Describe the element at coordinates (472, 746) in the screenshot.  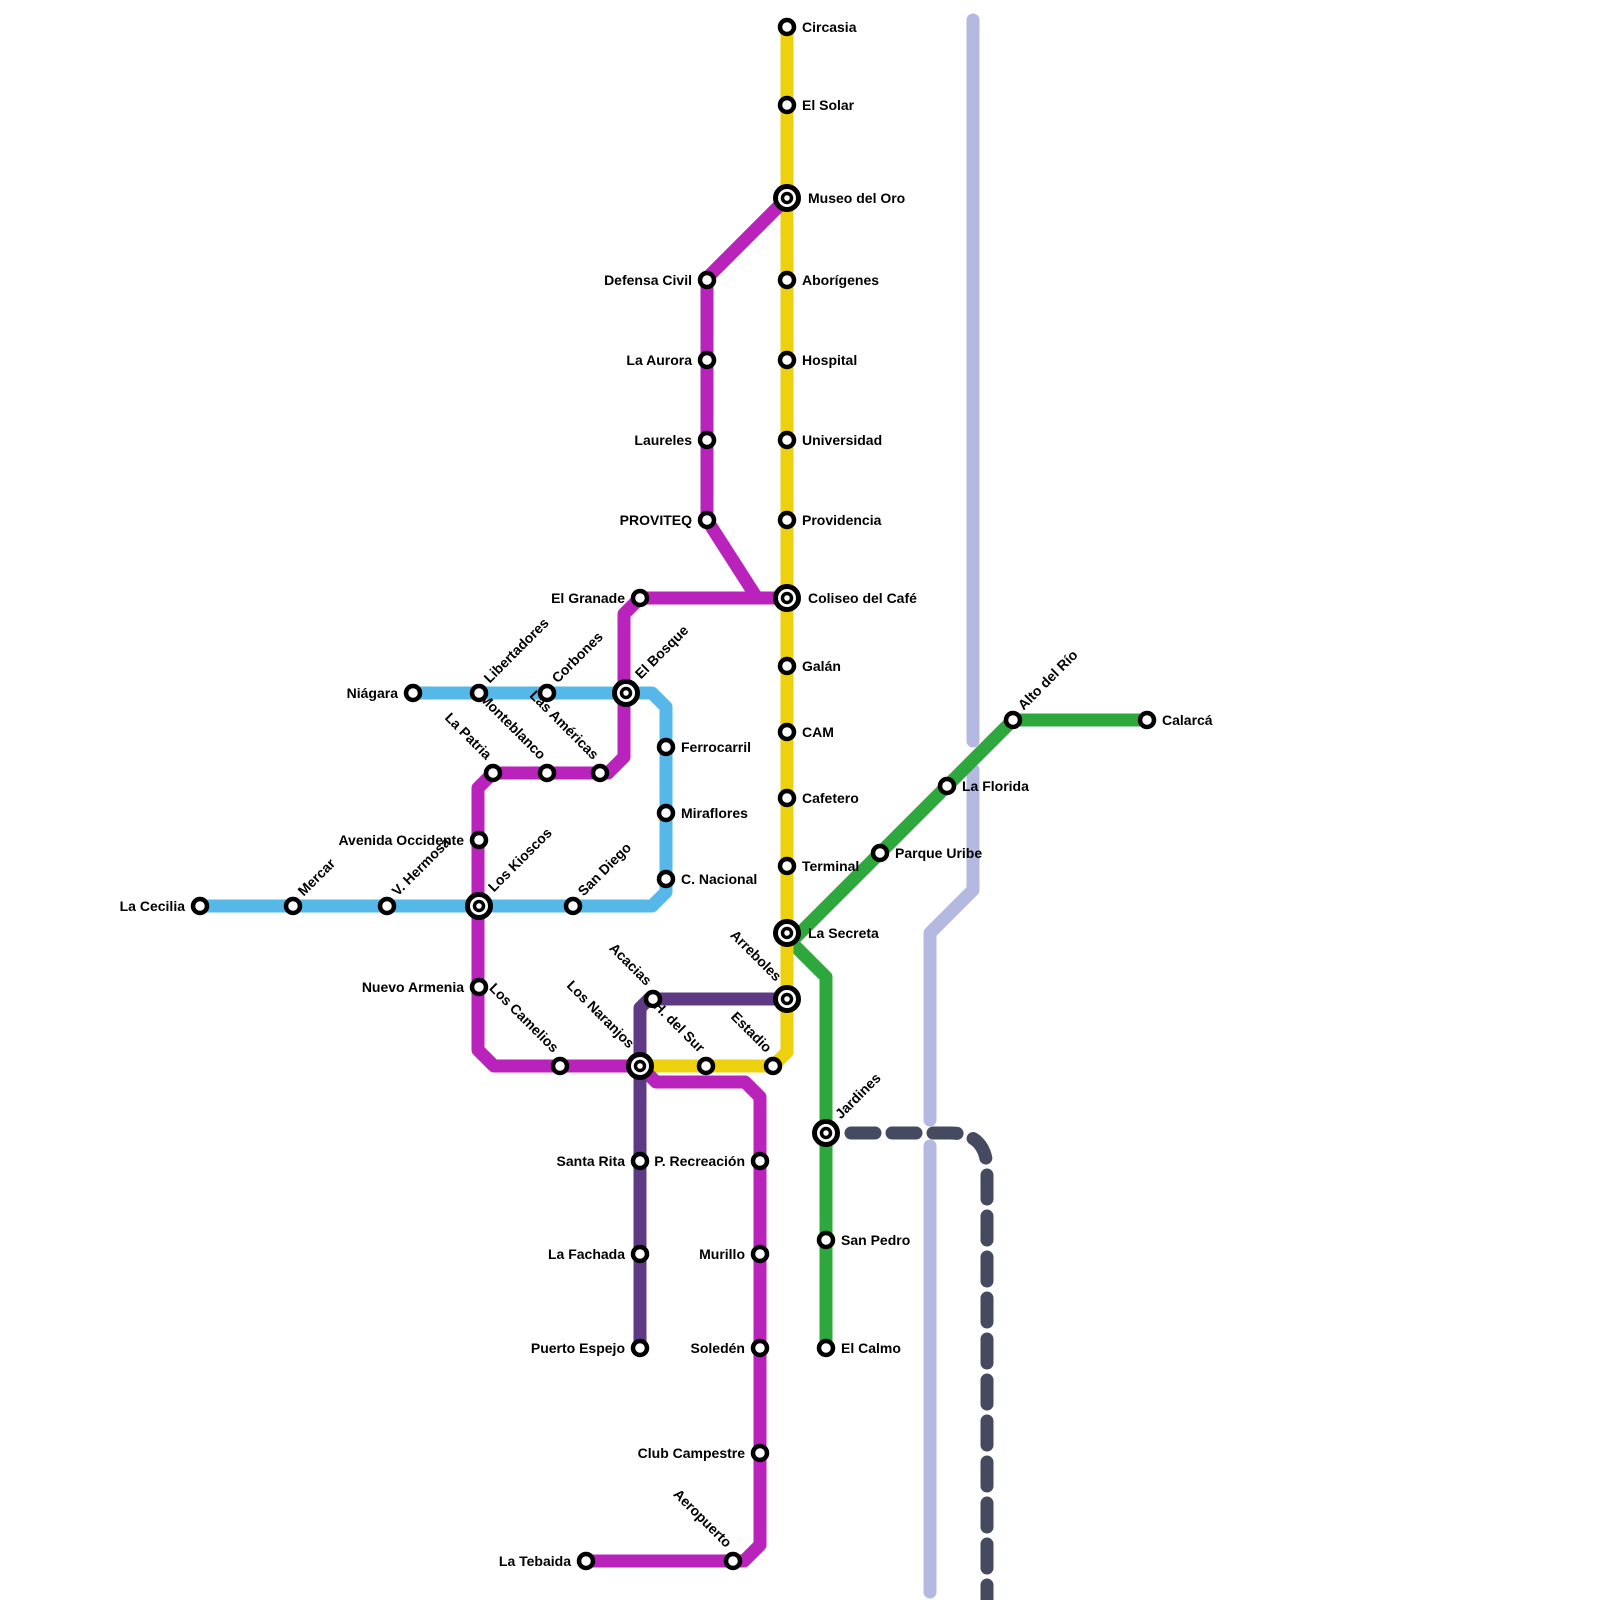
I see `station-la-patria: La Patria` at that location.